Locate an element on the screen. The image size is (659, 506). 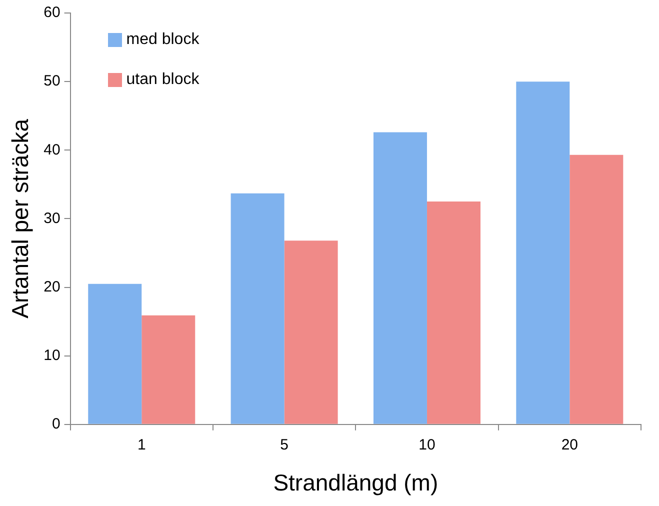
legend-label: utan block is located at coordinates (163, 80).